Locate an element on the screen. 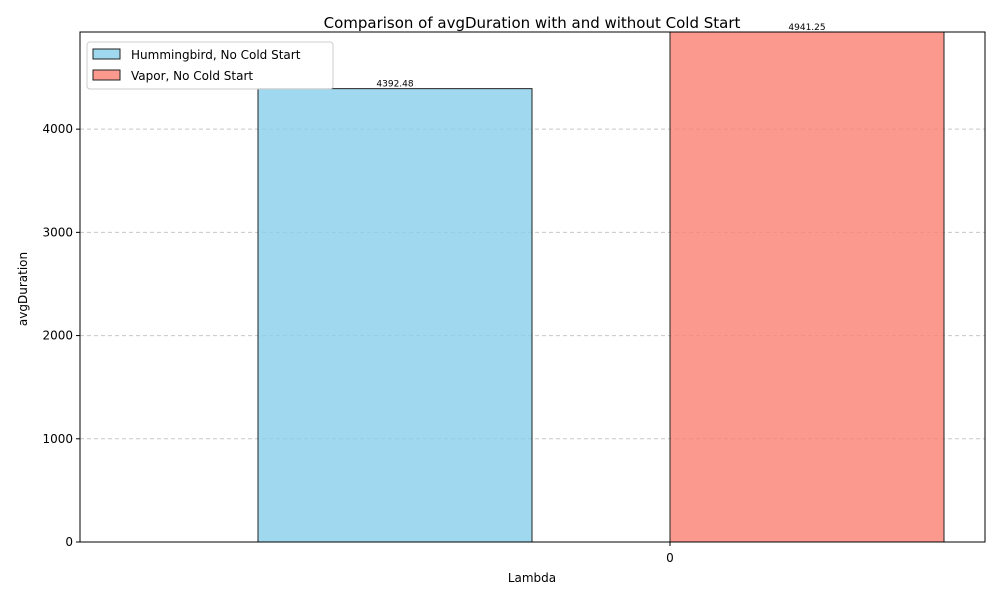 The height and width of the screenshot is (600, 1000). y-tick-label: 3000 is located at coordinates (57, 232).